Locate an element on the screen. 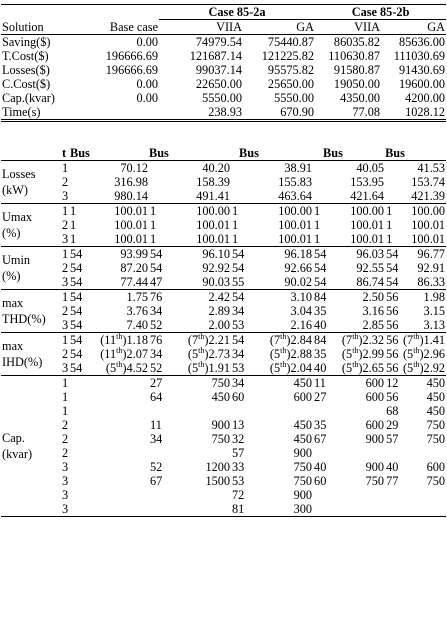 This screenshot has width=447, height=623. cap-row: 3 52 1200 33 750 40 900 40 600 is located at coordinates (223, 467).